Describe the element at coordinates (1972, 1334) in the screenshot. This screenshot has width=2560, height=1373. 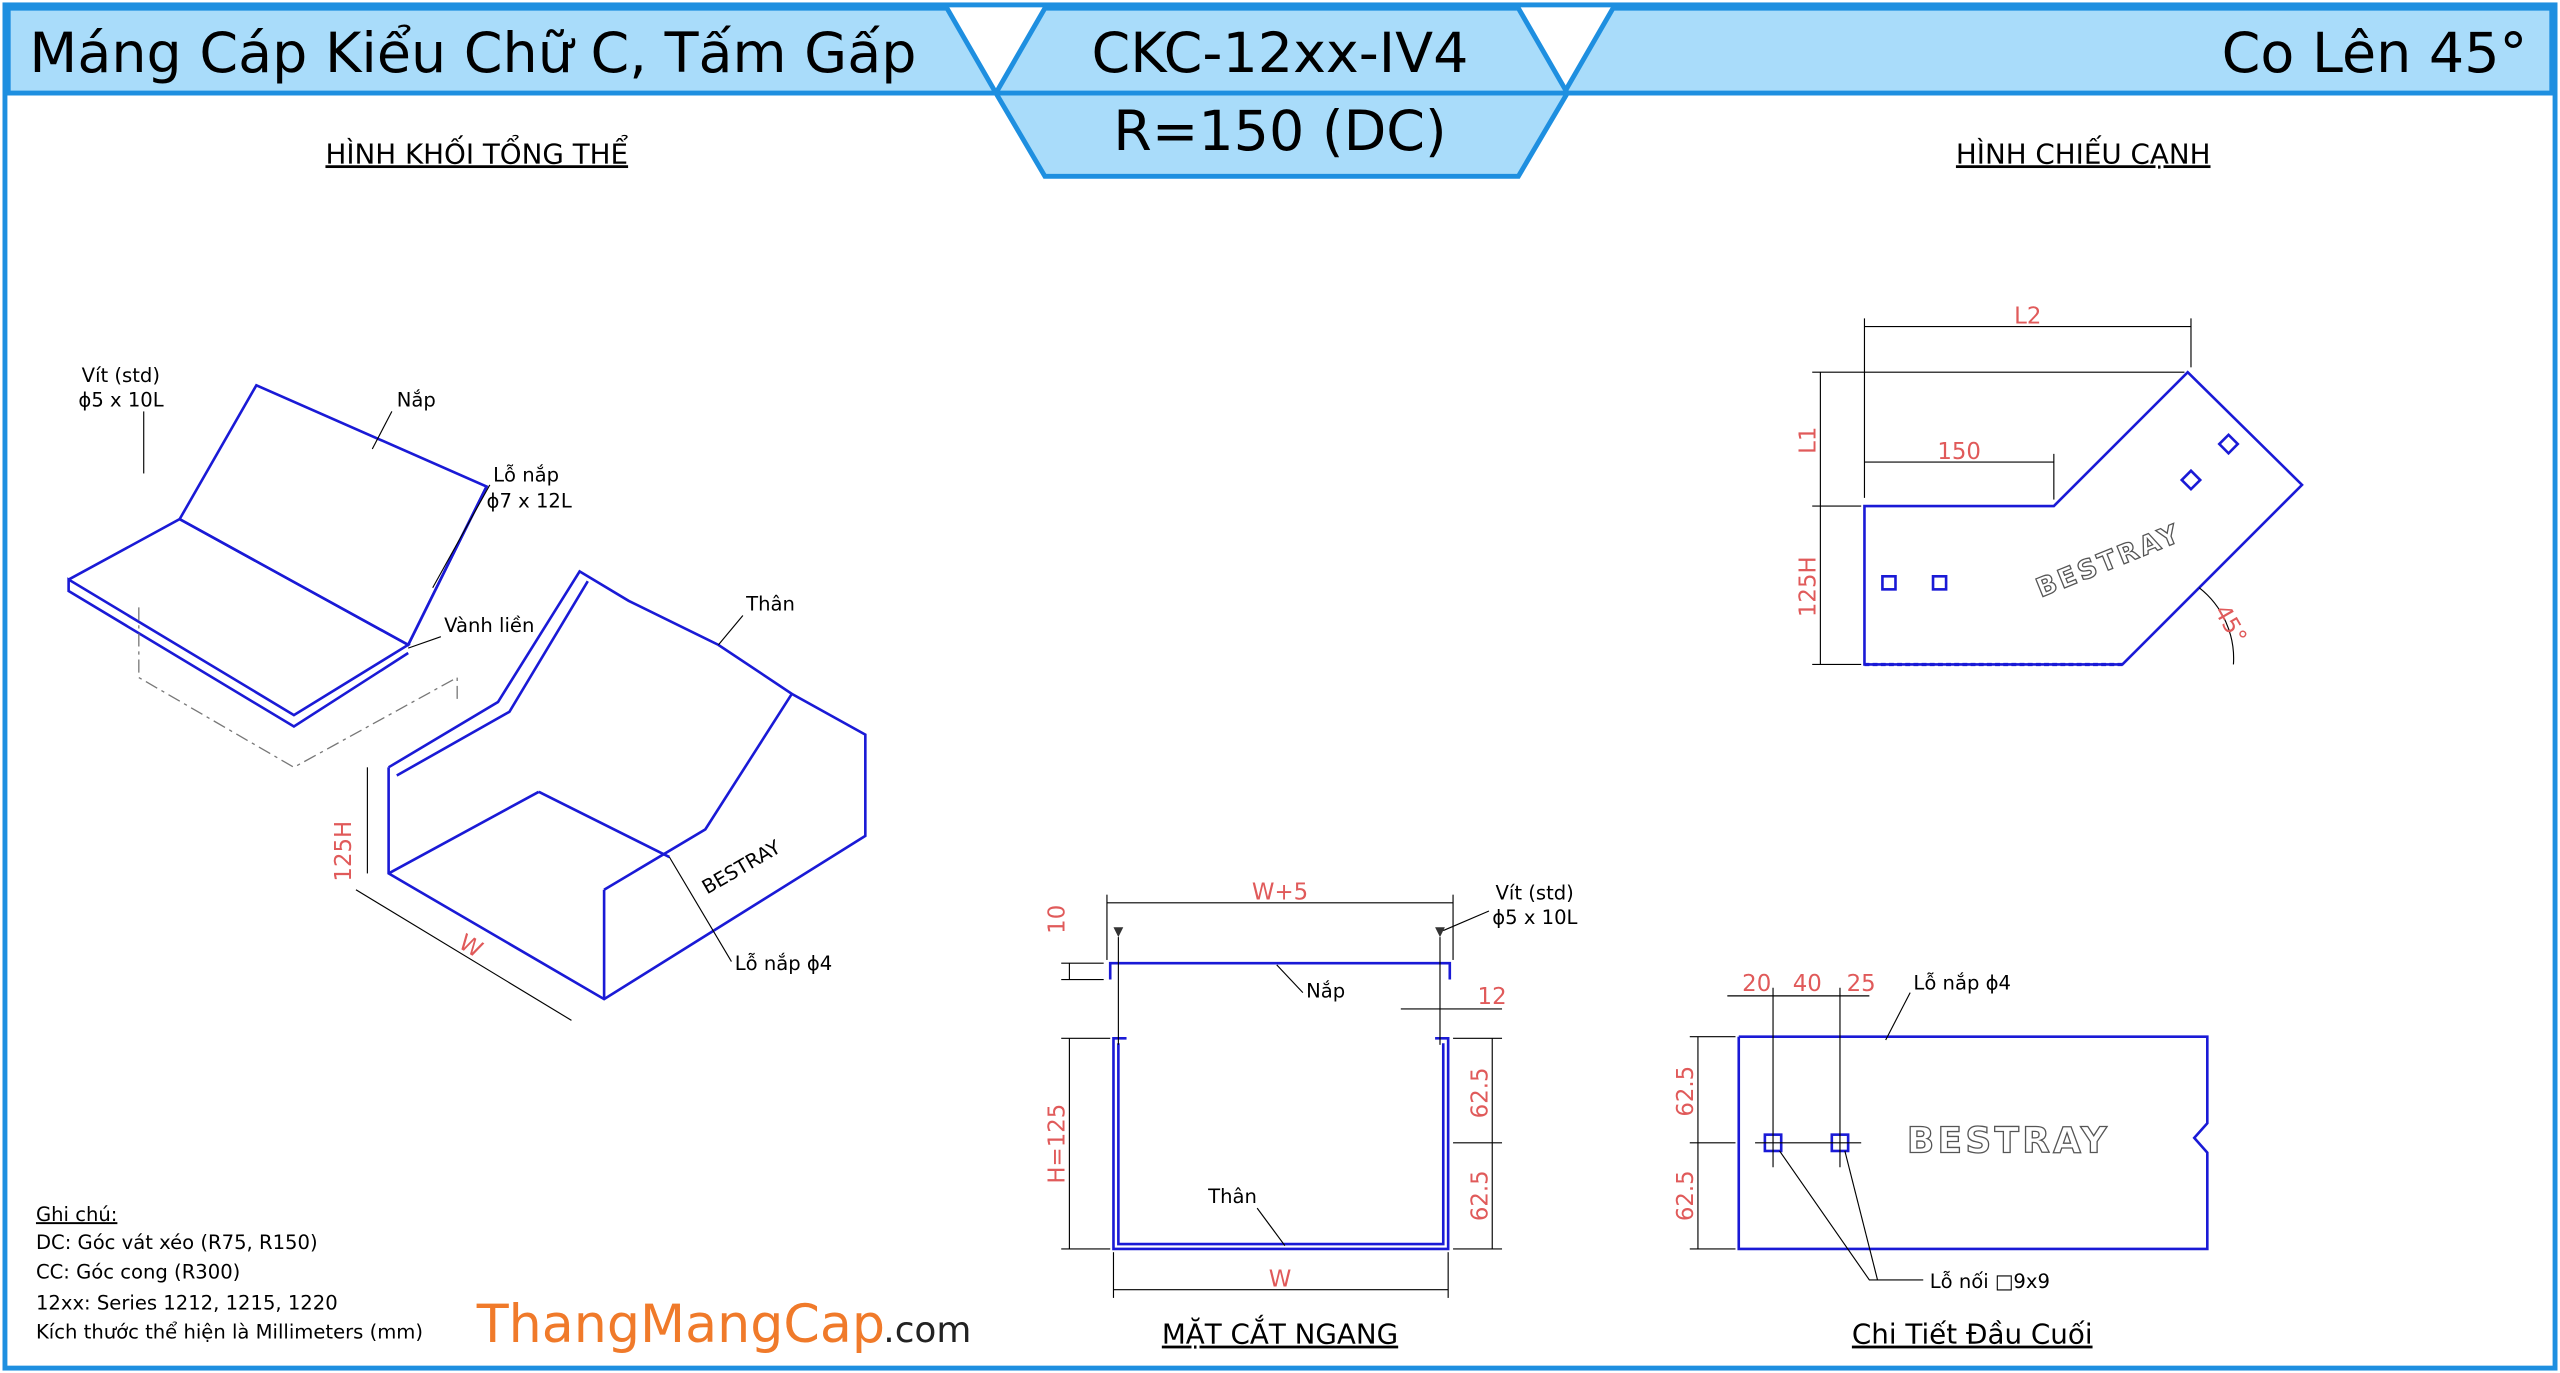
I see `view-title: Chi Tiết Đầu Cuối` at that location.